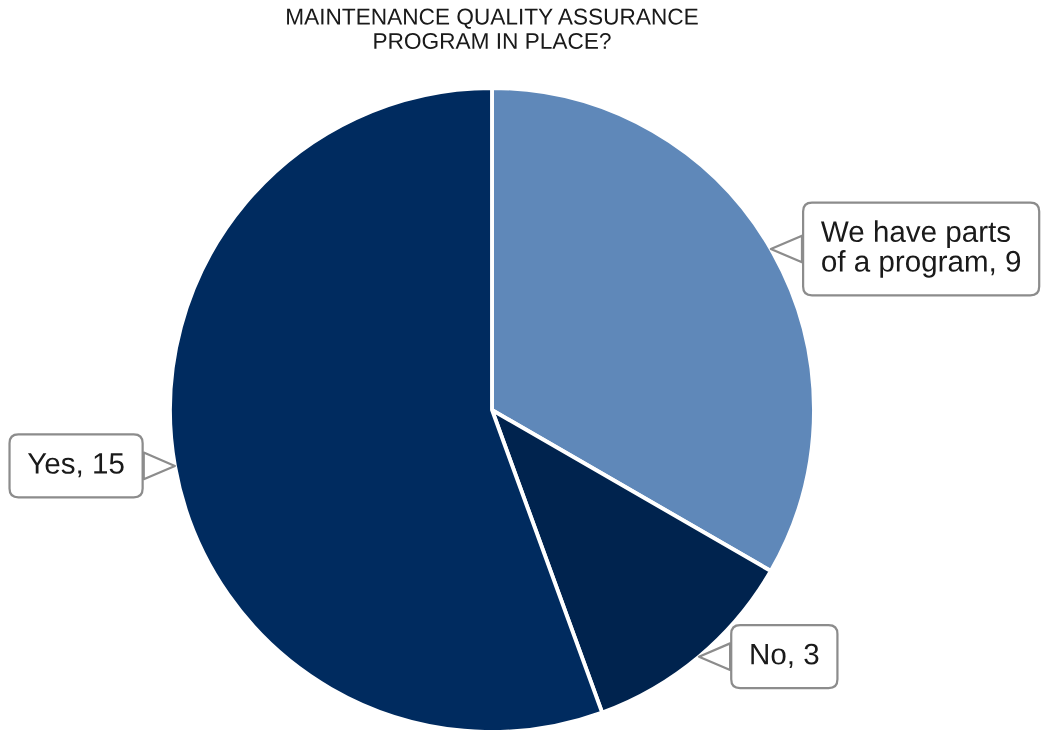 The image size is (1045, 730). Describe the element at coordinates (920, 249) in the screenshot. I see `slice-label: We have parts of a program, 9` at that location.